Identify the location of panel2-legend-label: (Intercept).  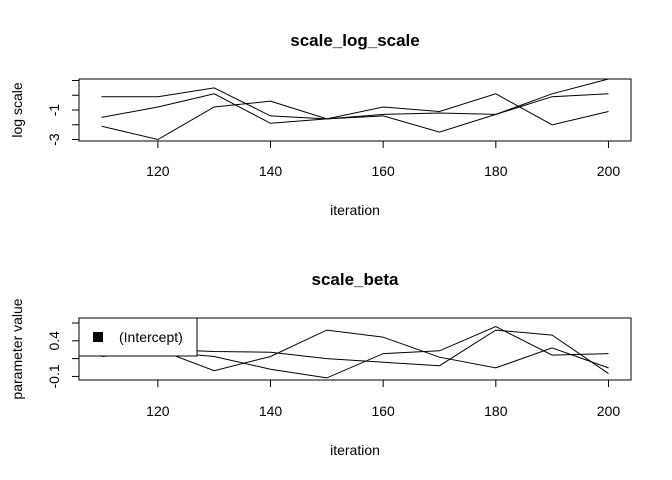
(151, 337).